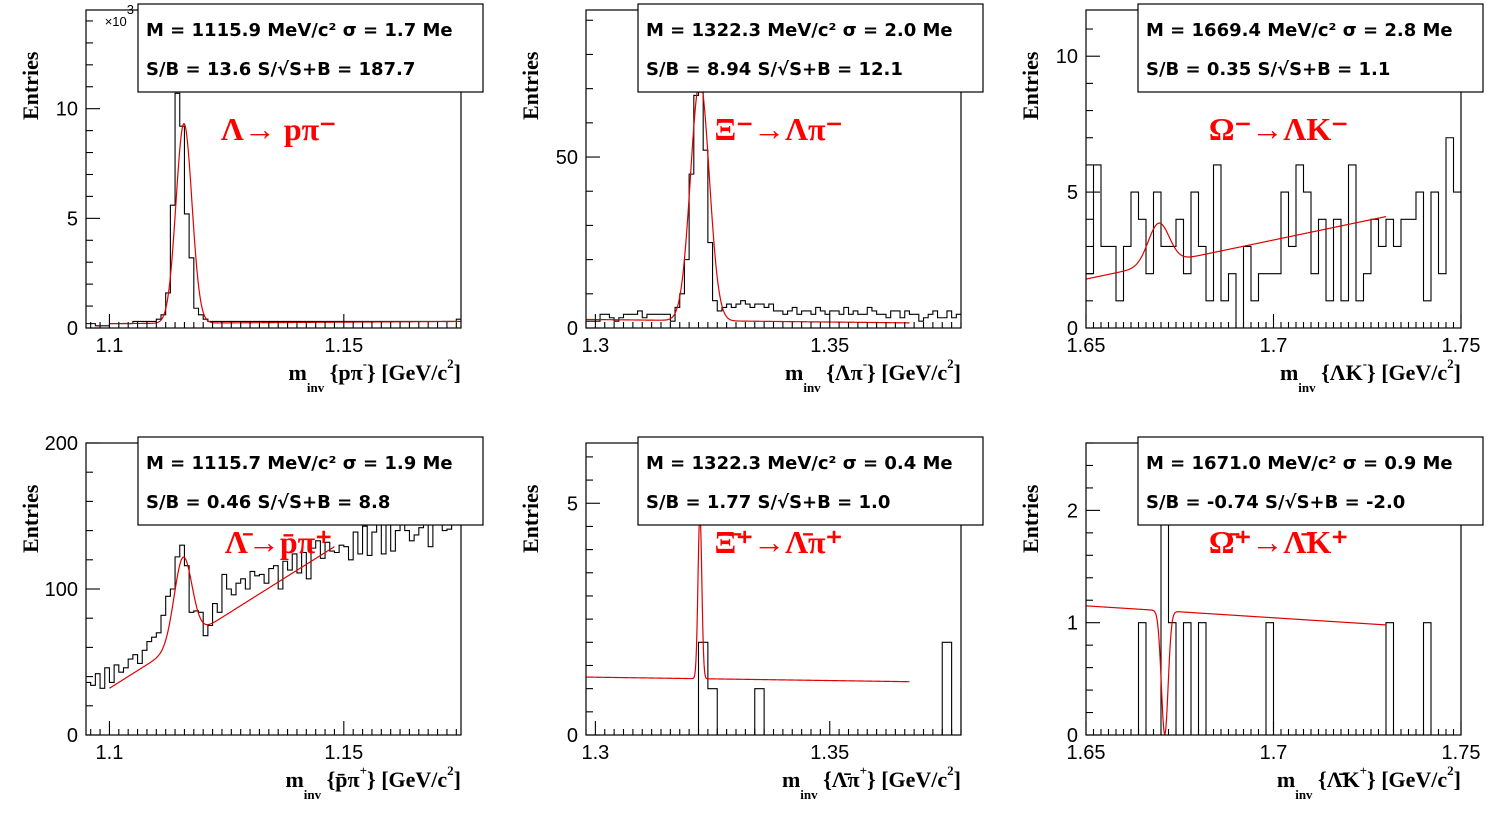 The height and width of the screenshot is (814, 1500). Describe the element at coordinates (1278, 129) in the screenshot. I see `decay-channel-label: Ω⁻→ΛK⁻` at that location.